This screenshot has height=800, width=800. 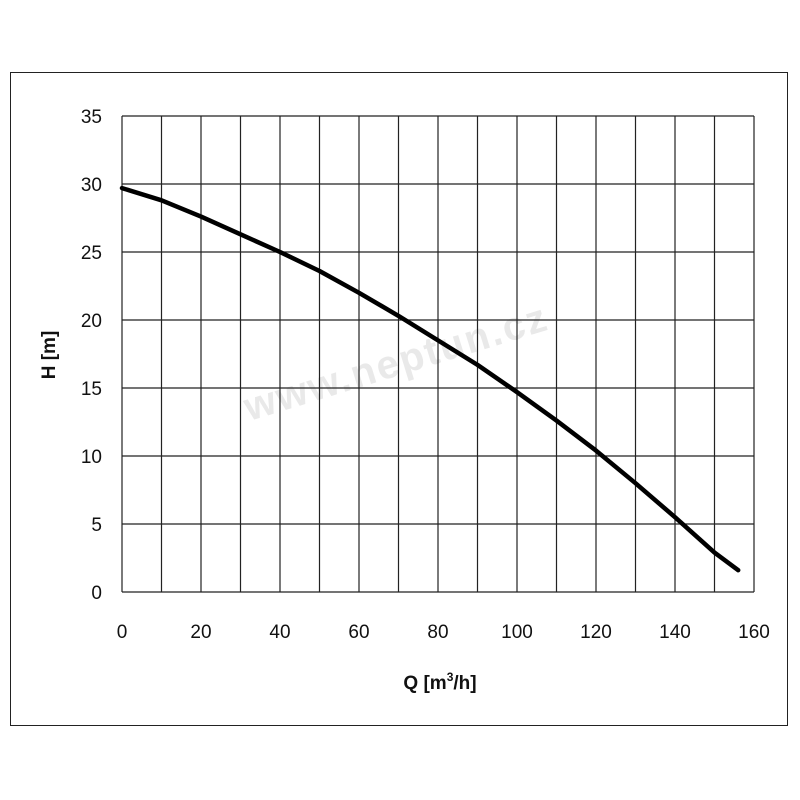 I want to click on y-tick-label: 25, so click(x=91, y=253).